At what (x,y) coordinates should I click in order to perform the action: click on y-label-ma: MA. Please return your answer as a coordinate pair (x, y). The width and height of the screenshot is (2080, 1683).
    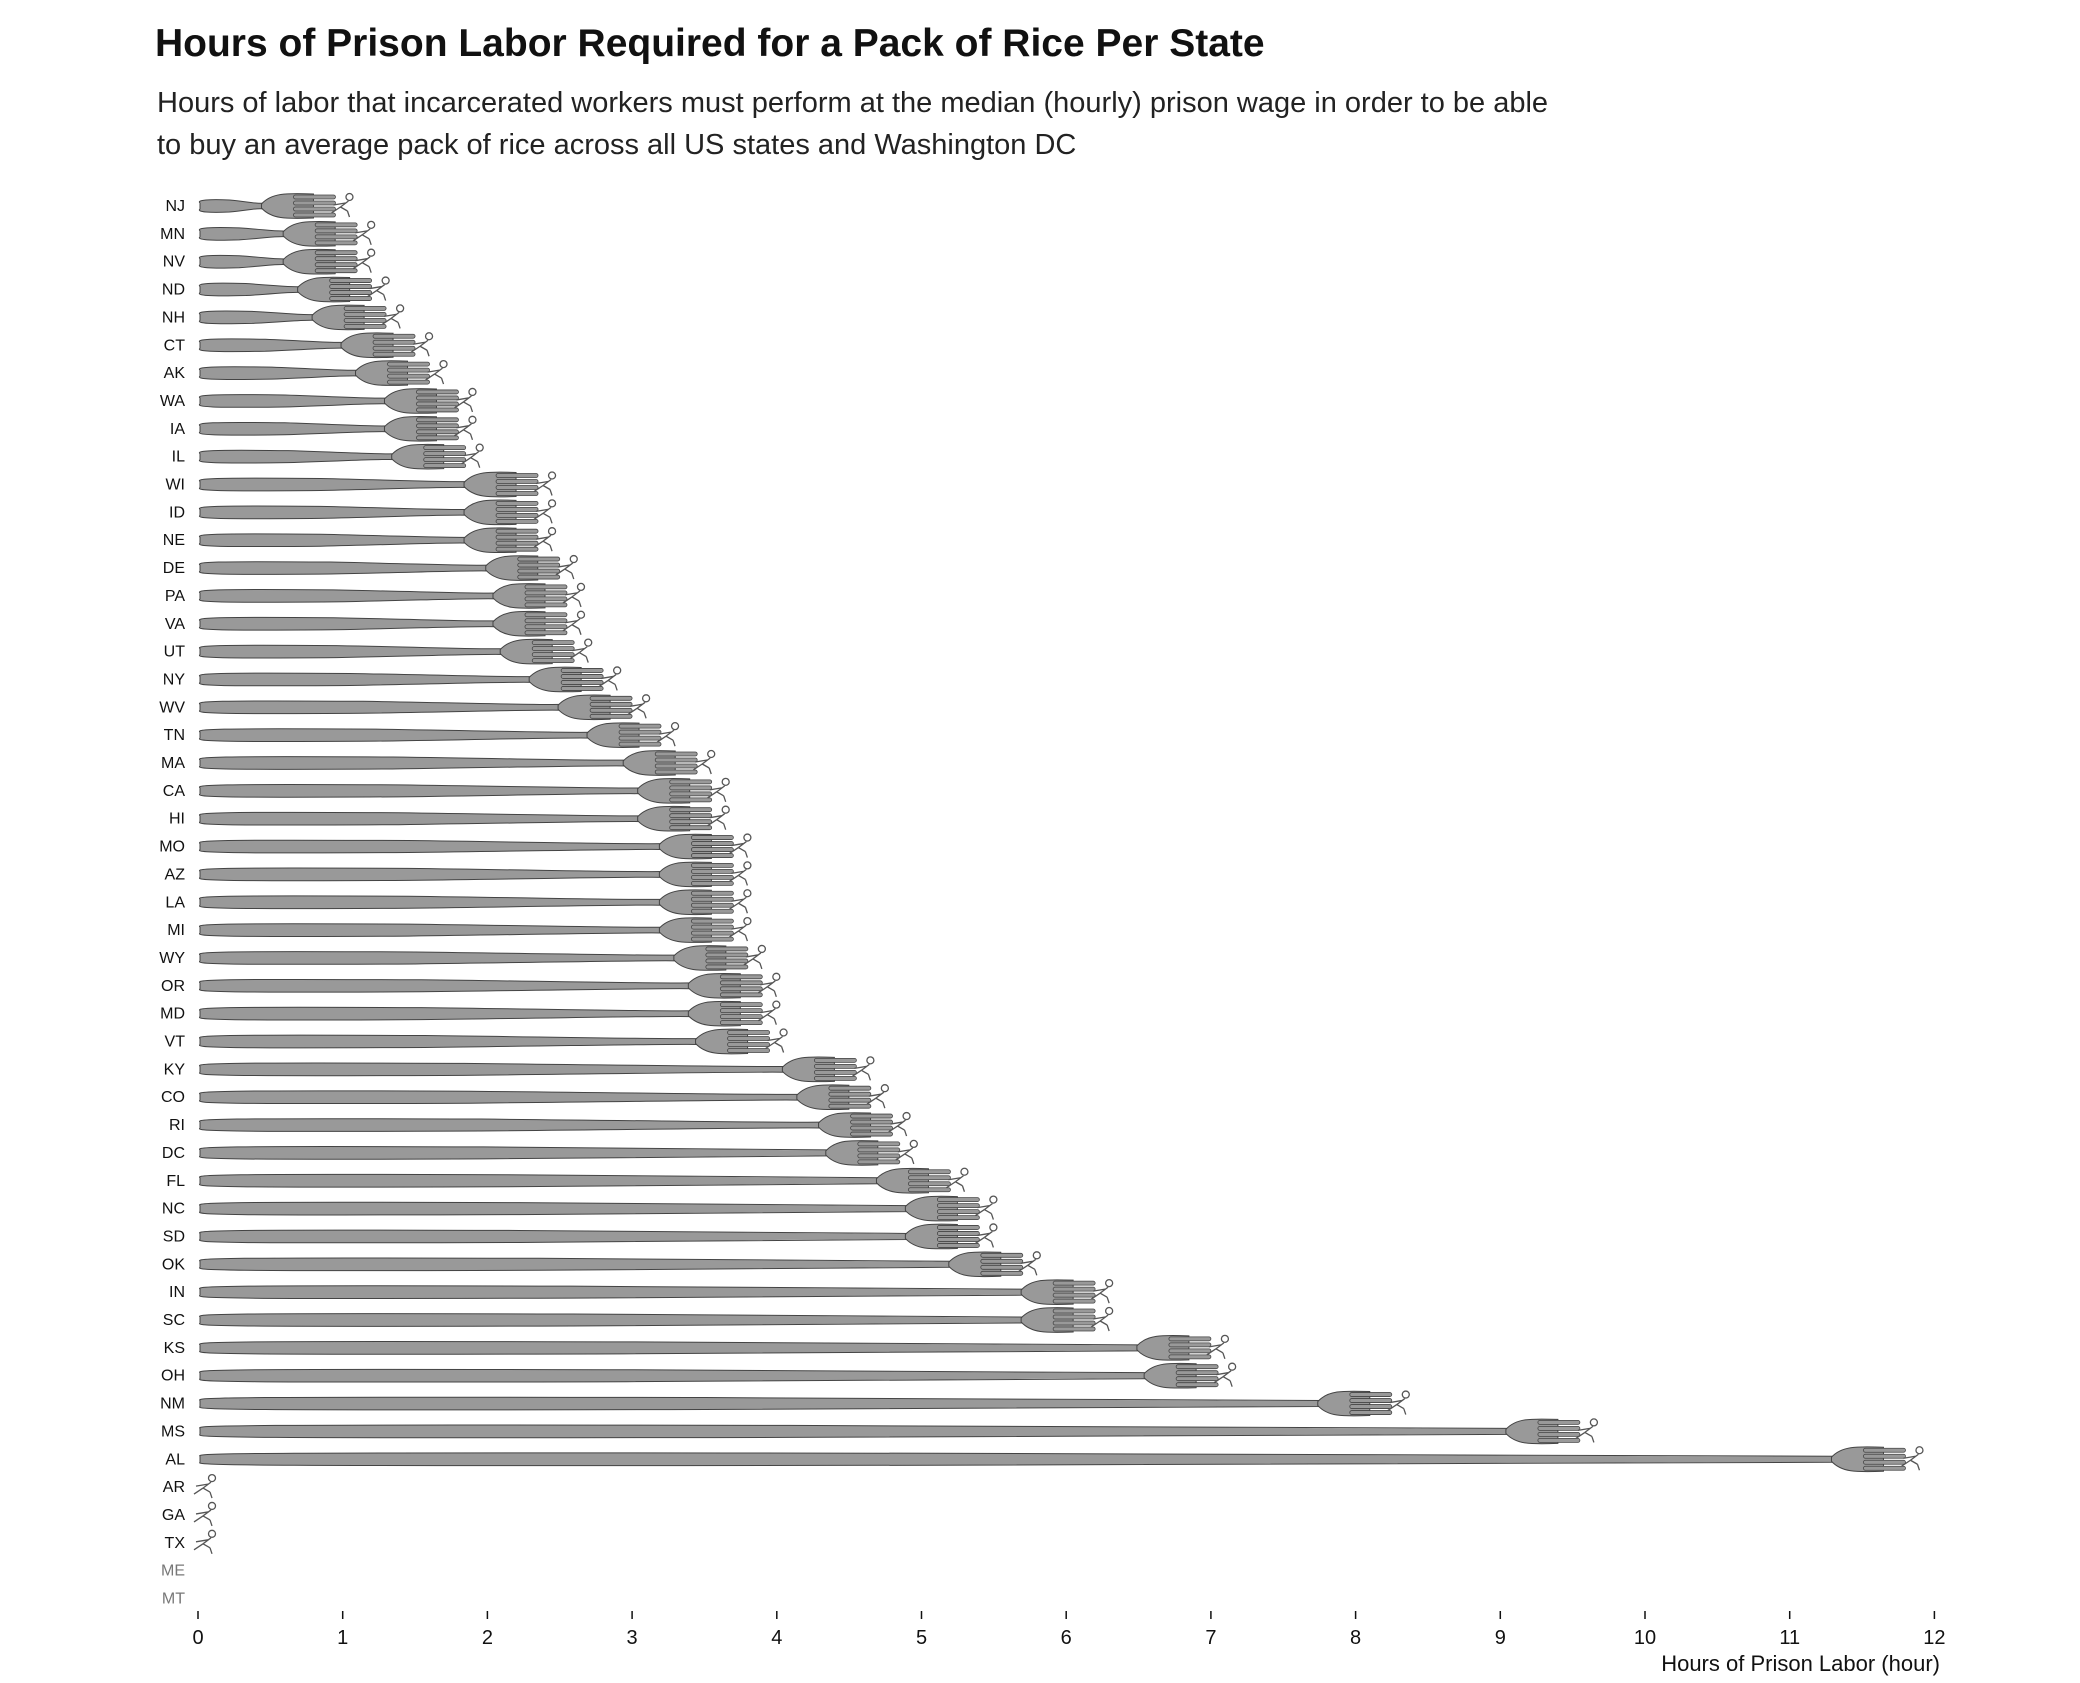
    Looking at the image, I should click on (173, 763).